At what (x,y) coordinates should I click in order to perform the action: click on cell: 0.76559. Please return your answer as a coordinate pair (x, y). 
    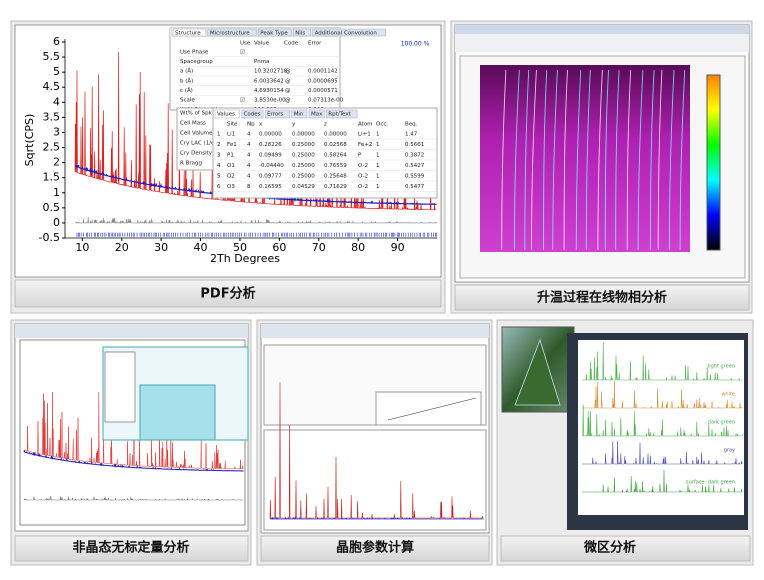
    Looking at the image, I should click on (335, 166).